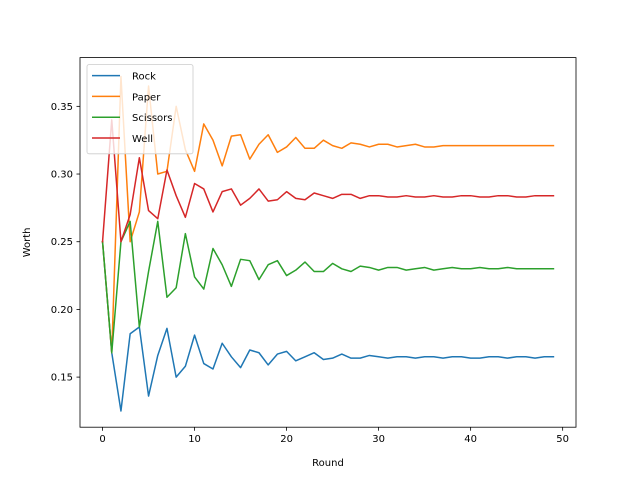  What do you see at coordinates (378, 439) in the screenshot?
I see `x-tick-label: 30` at bounding box center [378, 439].